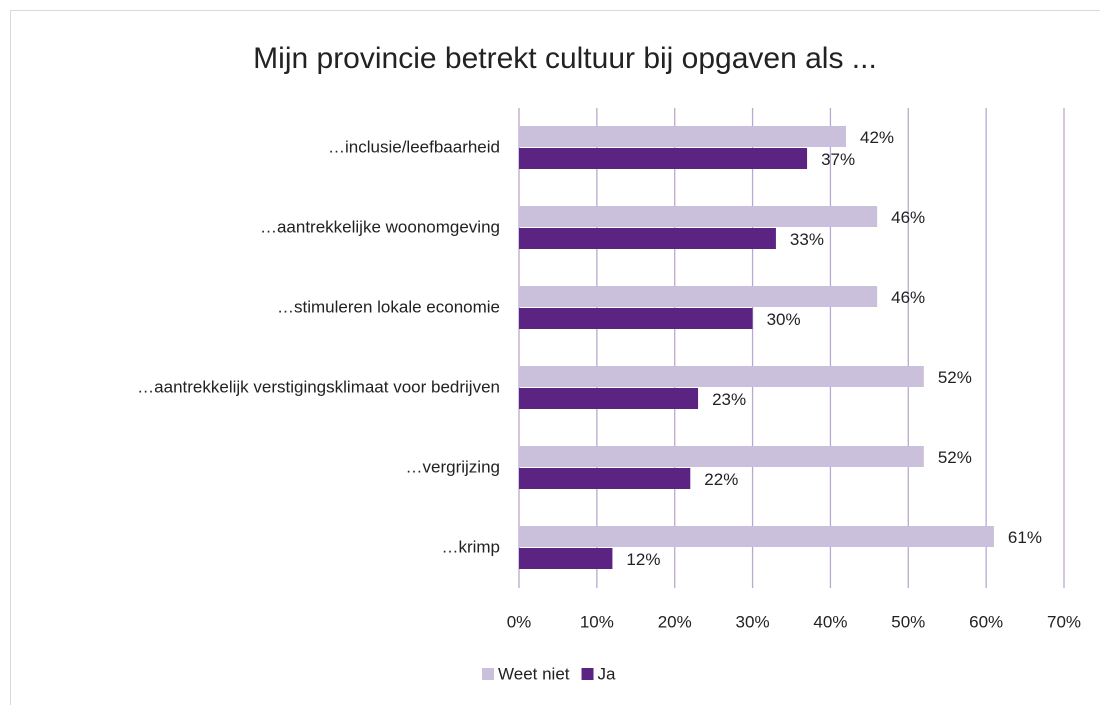 The image size is (1100, 705). What do you see at coordinates (807, 239) in the screenshot?
I see `value-label: 33%` at bounding box center [807, 239].